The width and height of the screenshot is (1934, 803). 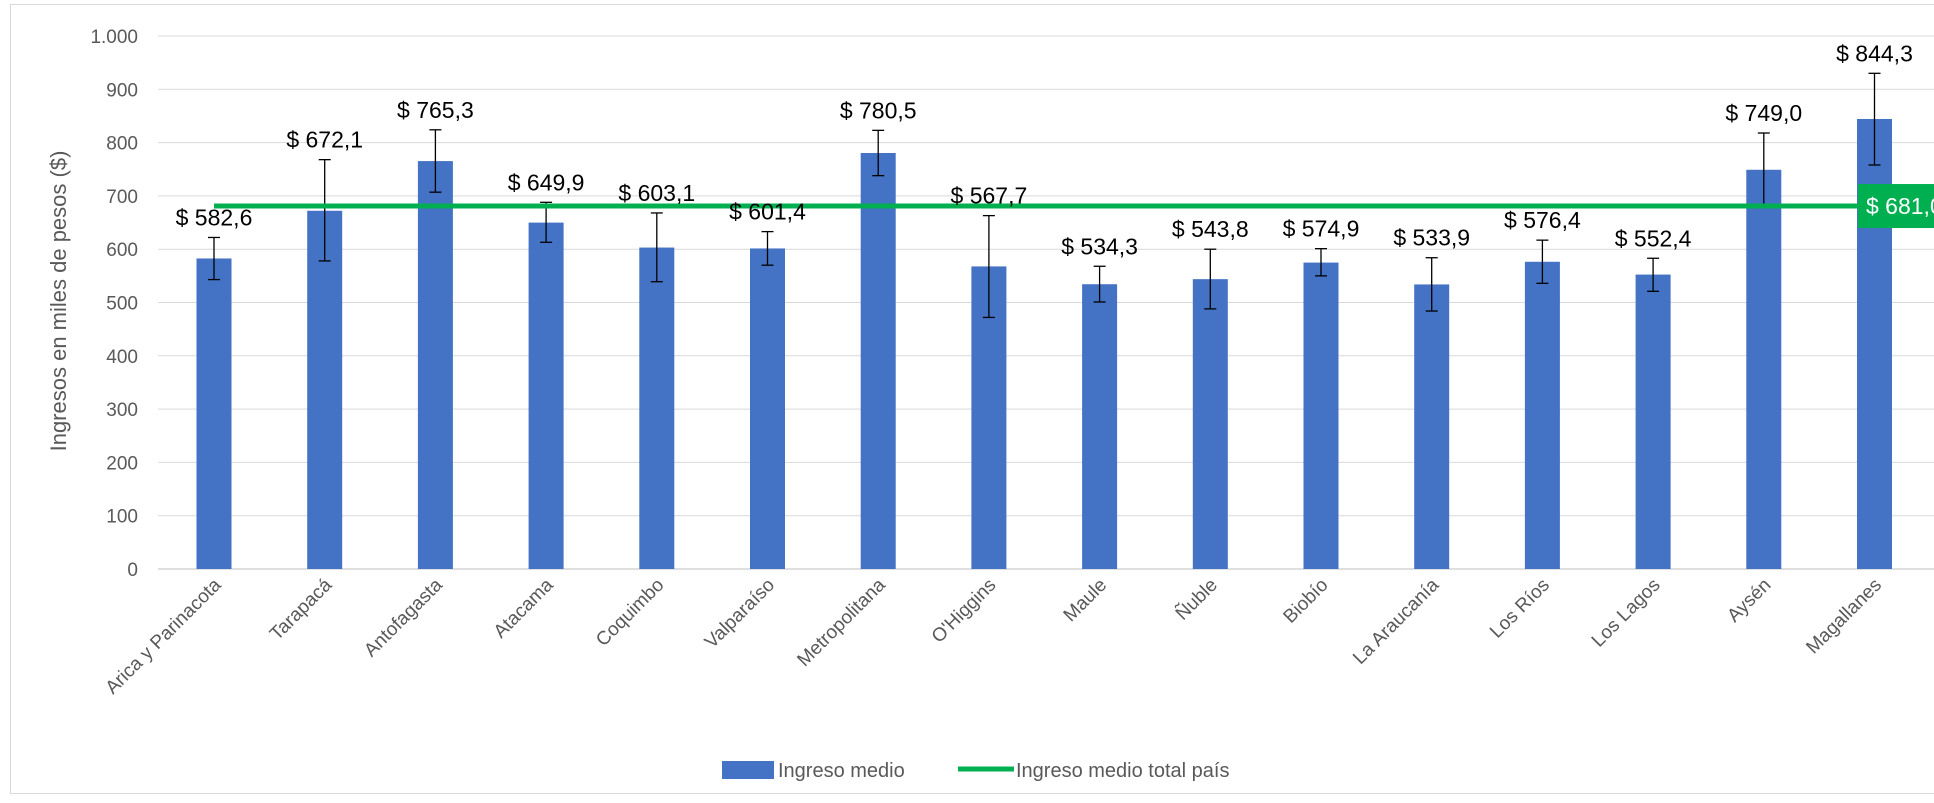 What do you see at coordinates (1321, 229) in the screenshot?
I see `data-label: $ 574,9` at bounding box center [1321, 229].